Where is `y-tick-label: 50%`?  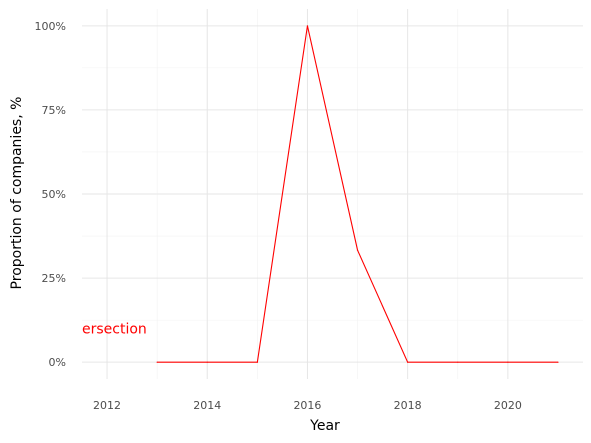
y-tick-label: 50% is located at coordinates (54, 194).